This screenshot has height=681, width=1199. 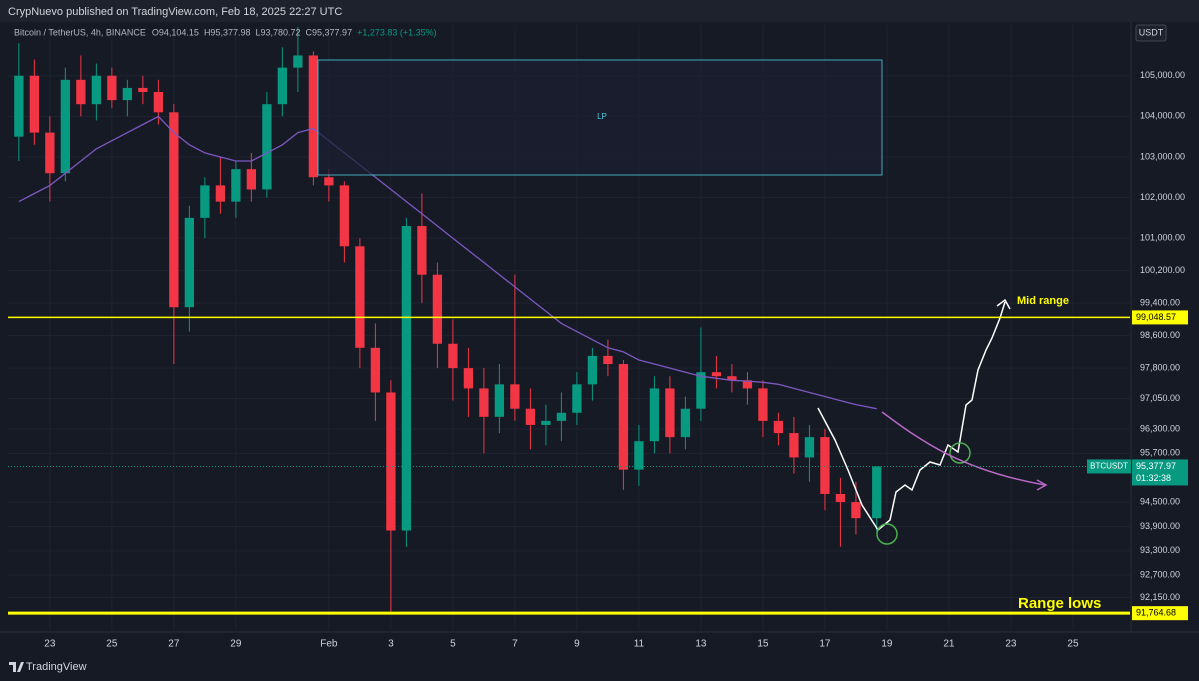 What do you see at coordinates (1109, 466) in the screenshot?
I see `last-price-symbol-box` at bounding box center [1109, 466].